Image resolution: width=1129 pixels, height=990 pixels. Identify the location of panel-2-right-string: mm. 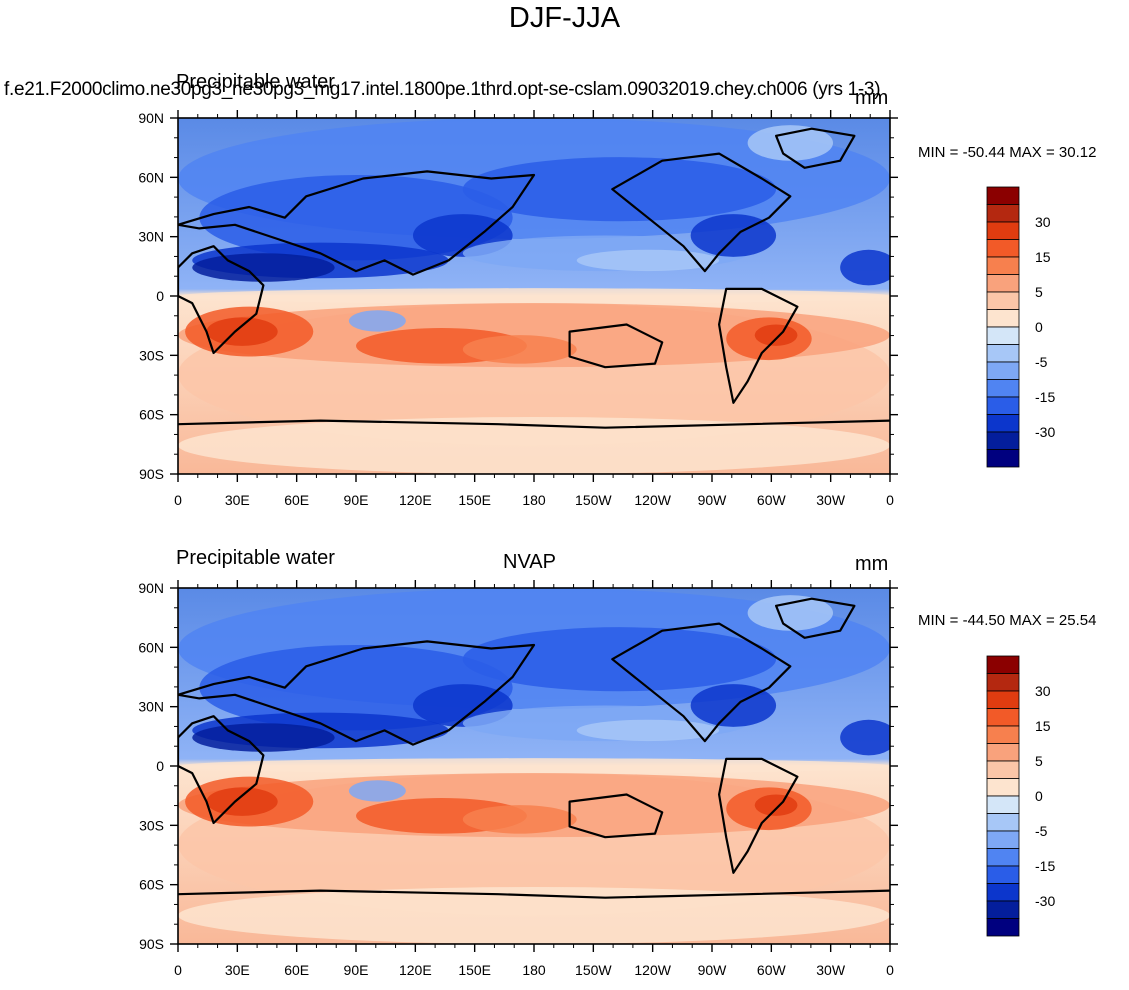
(872, 564).